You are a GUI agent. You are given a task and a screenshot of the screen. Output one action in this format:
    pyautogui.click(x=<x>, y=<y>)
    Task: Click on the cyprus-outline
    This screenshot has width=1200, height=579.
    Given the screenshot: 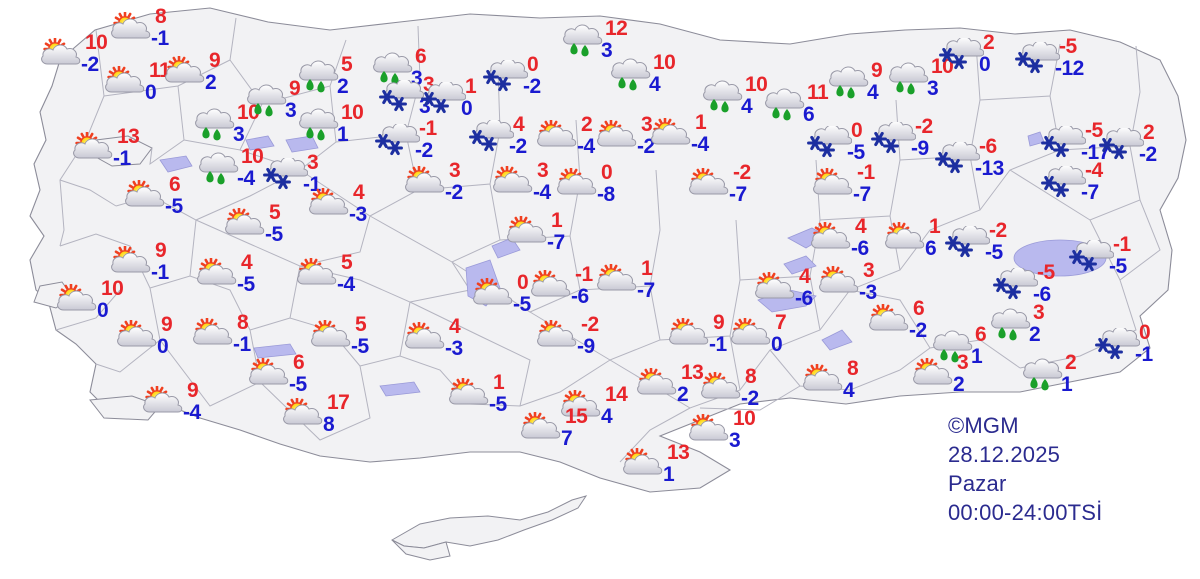 What is the action you would take?
    pyautogui.click(x=489, y=528)
    